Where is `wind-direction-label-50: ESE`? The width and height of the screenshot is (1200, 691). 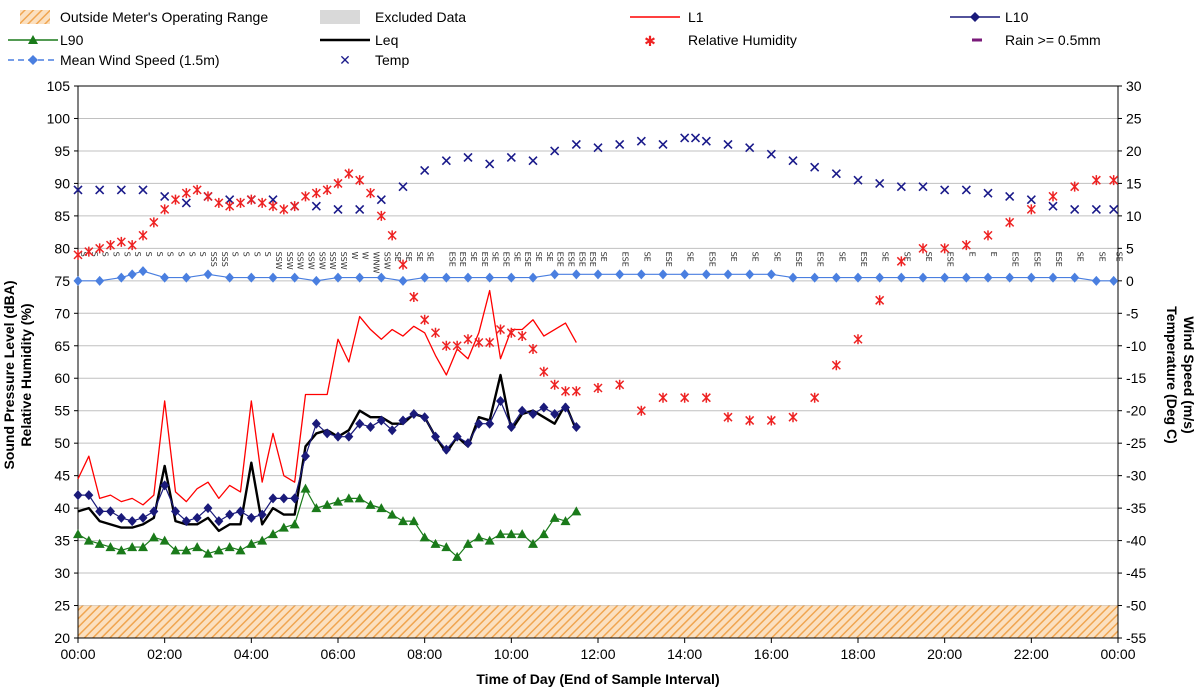 wind-direction-label-50: ESE is located at coordinates (668, 259).